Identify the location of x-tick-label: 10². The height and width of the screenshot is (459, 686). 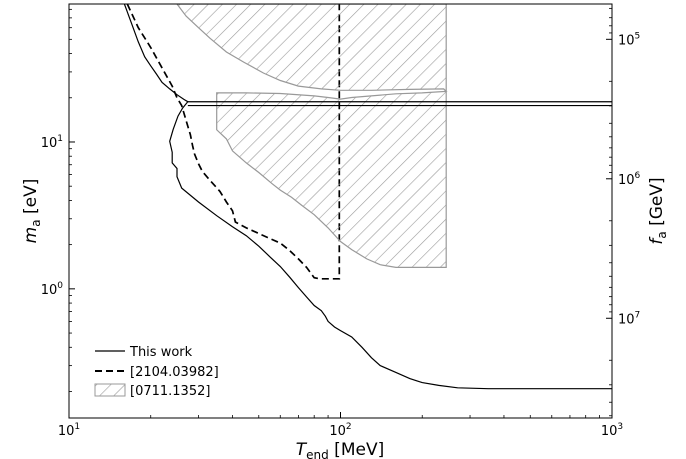
(340, 430).